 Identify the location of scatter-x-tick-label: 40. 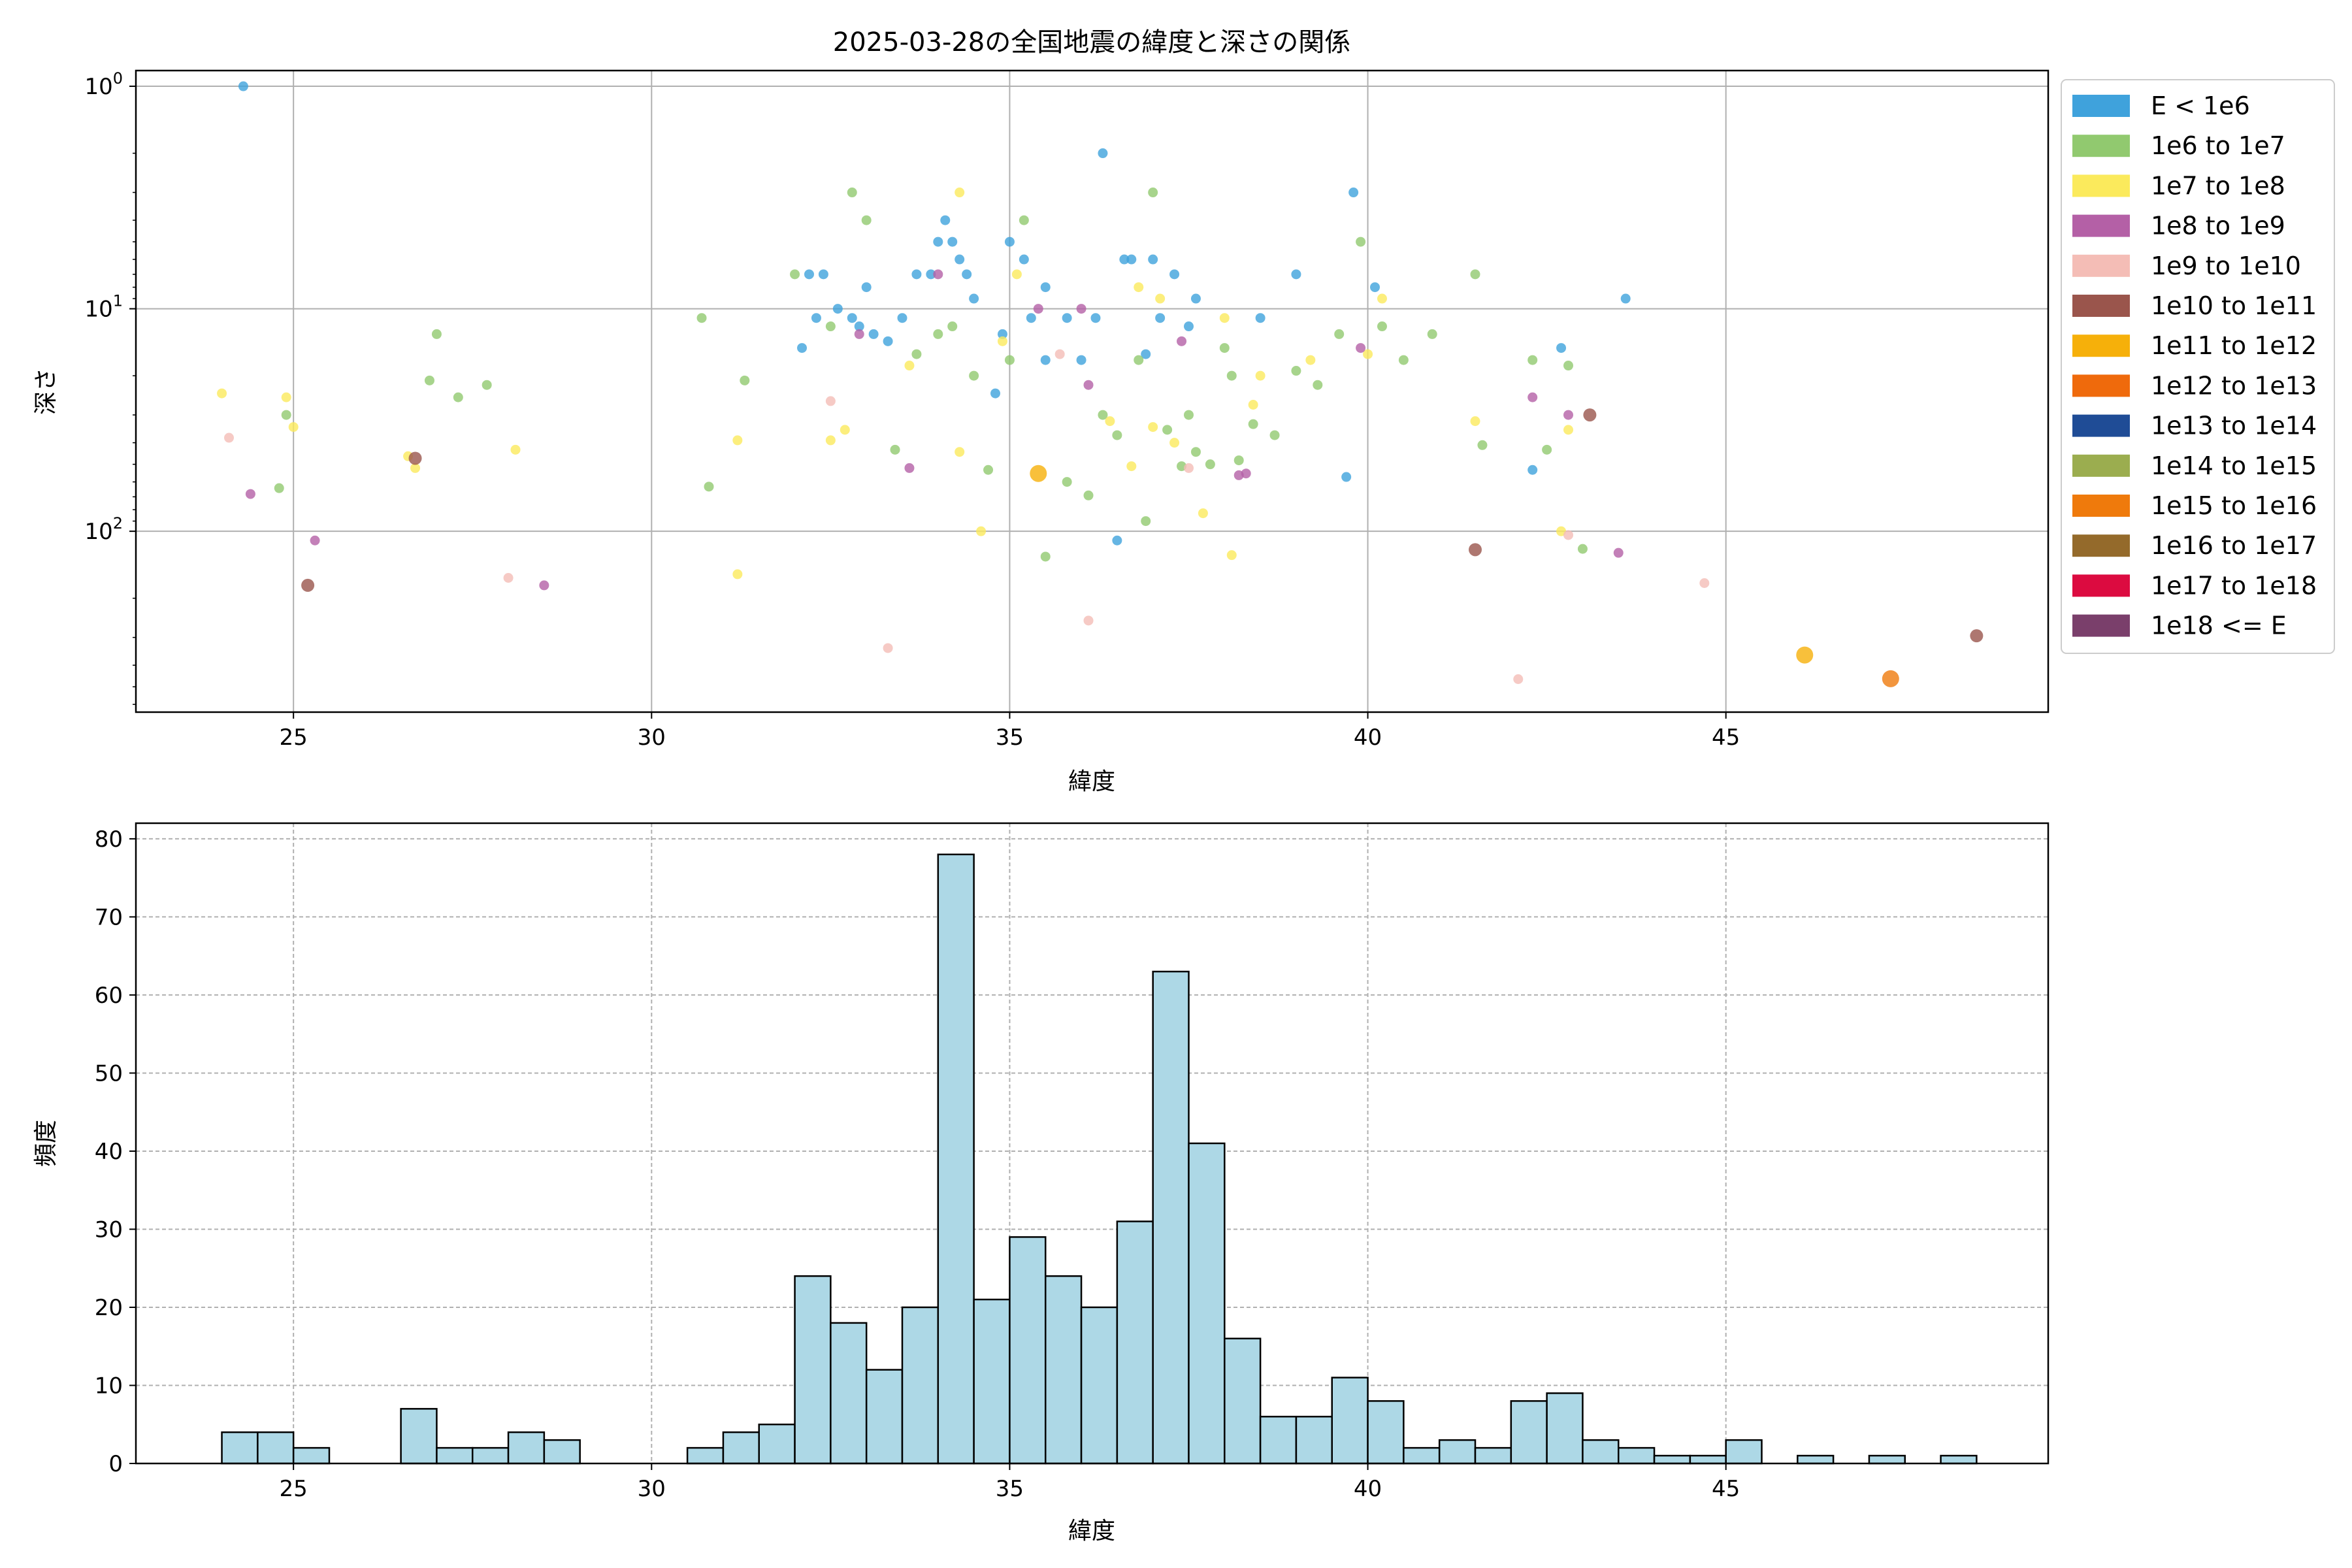
(1368, 738).